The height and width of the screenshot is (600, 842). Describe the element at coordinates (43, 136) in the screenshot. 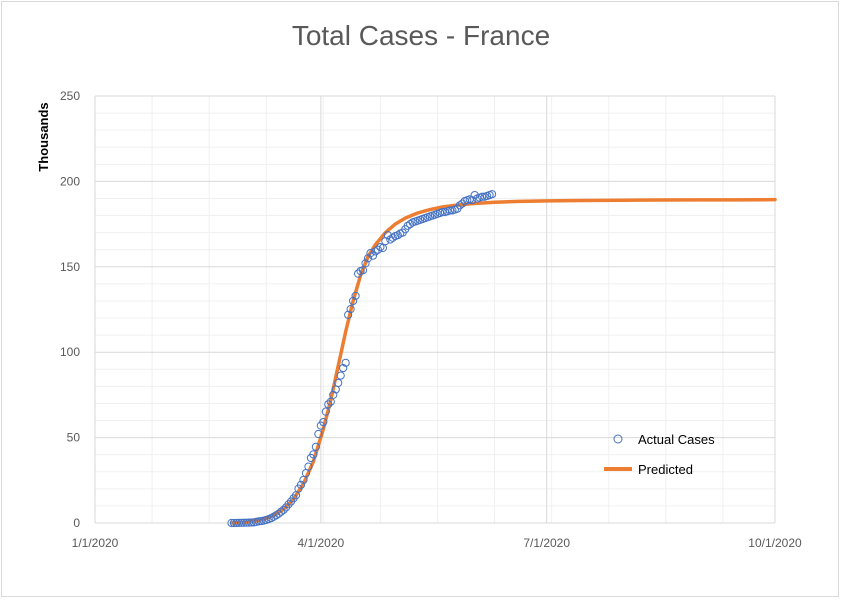

I see `y-axis-label: Thousands` at that location.